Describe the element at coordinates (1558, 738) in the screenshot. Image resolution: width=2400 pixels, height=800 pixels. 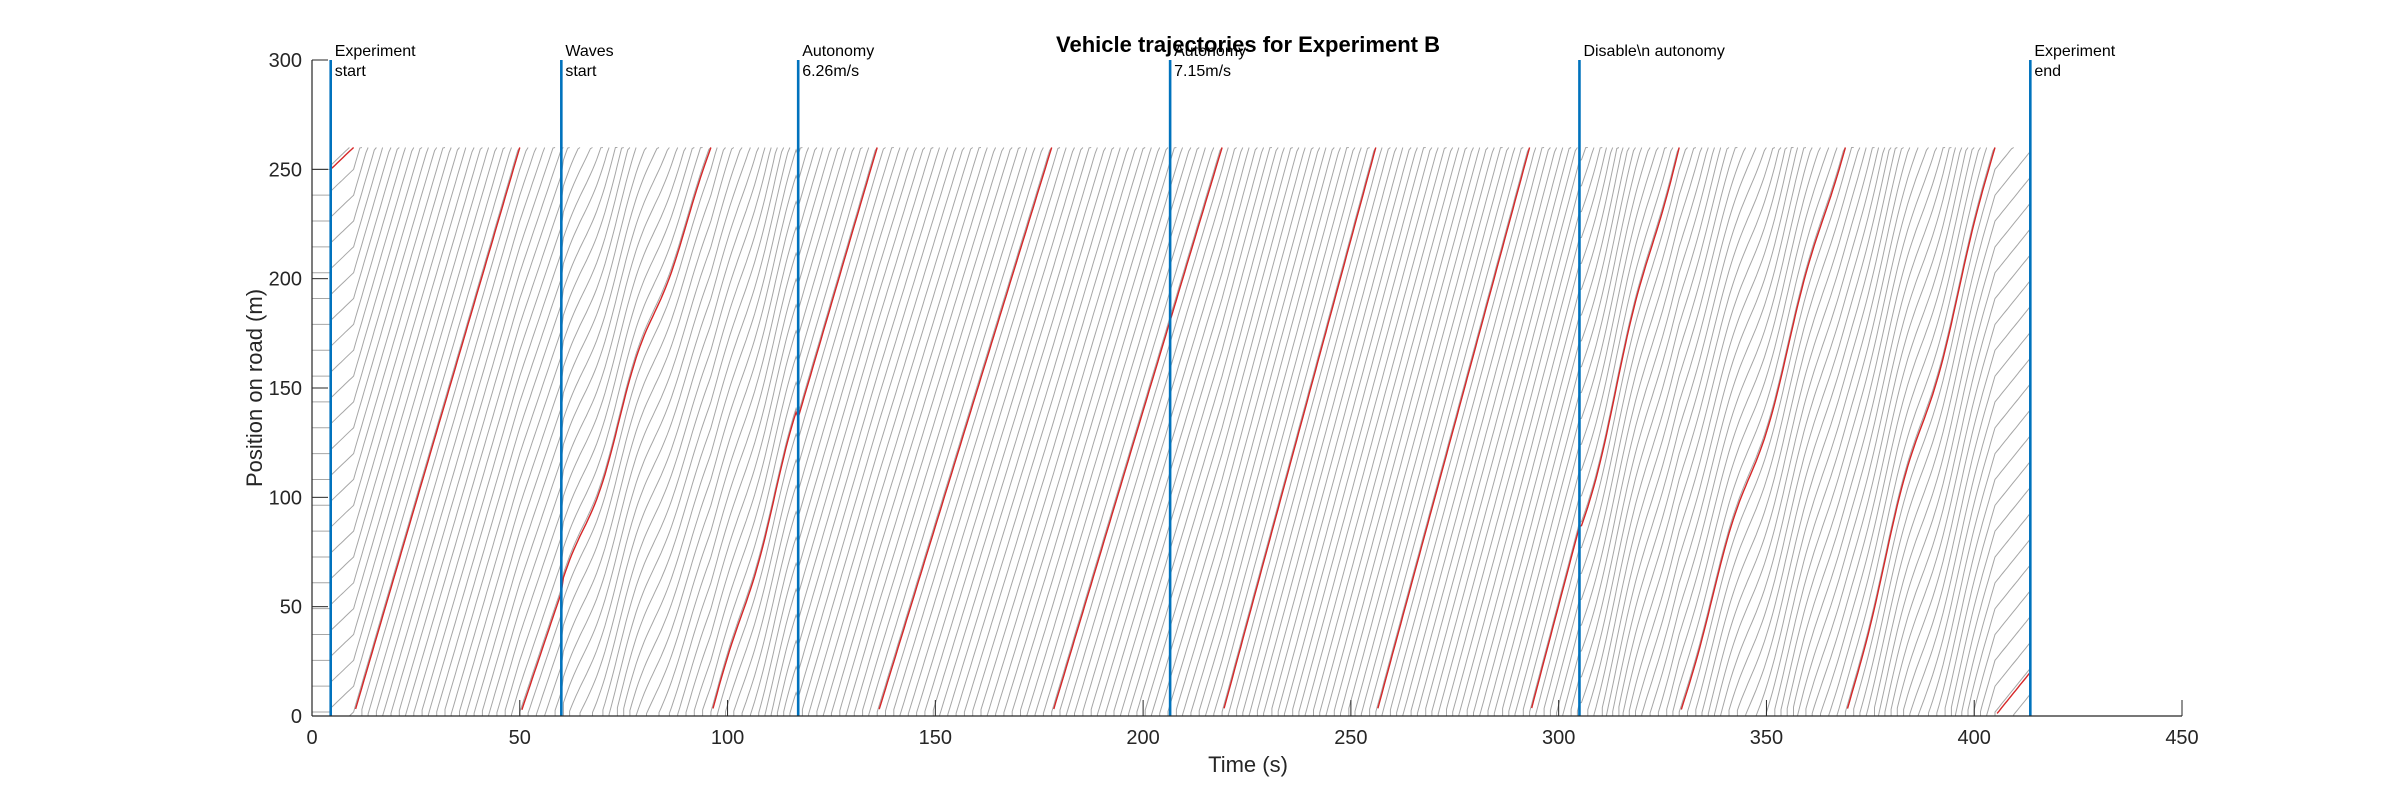
I see `x-tick-label: 300` at that location.